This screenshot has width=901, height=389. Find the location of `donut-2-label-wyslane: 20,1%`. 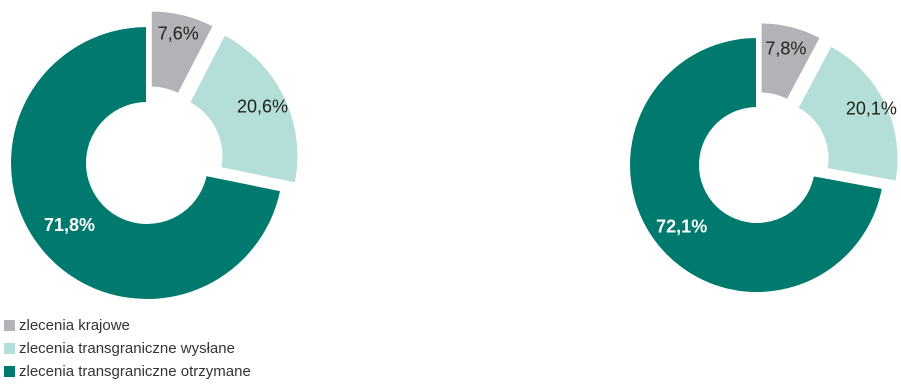

donut-2-label-wyslane: 20,1% is located at coordinates (871, 109).